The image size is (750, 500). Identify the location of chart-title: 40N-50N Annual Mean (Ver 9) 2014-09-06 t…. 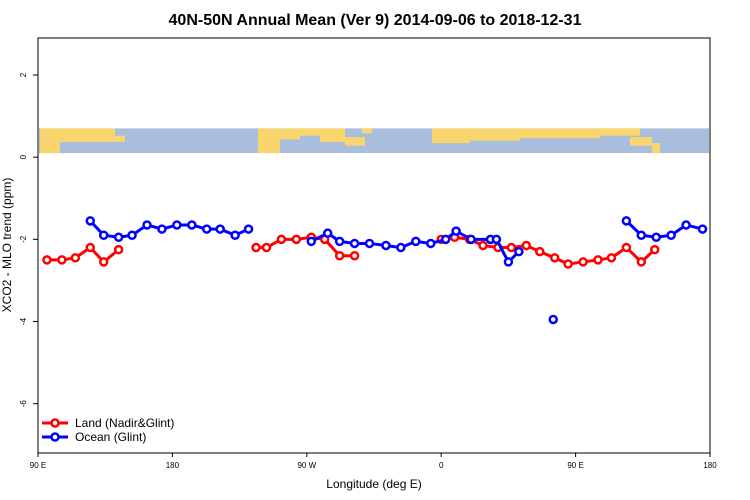
(375, 20).